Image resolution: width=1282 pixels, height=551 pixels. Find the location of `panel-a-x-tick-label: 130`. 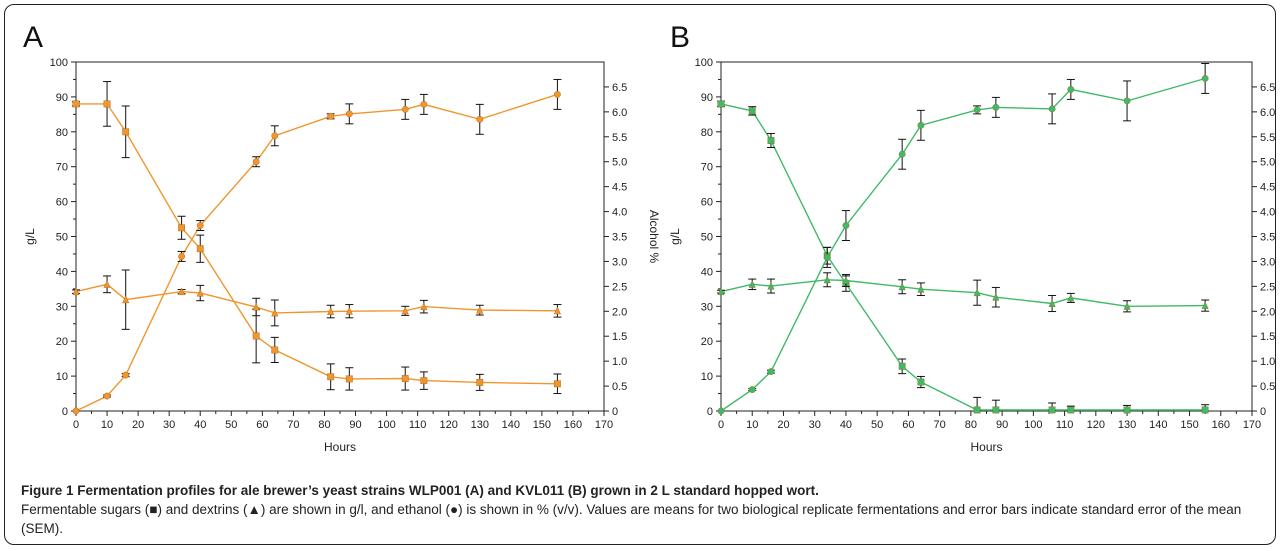

panel-a-x-tick-label: 130 is located at coordinates (480, 425).